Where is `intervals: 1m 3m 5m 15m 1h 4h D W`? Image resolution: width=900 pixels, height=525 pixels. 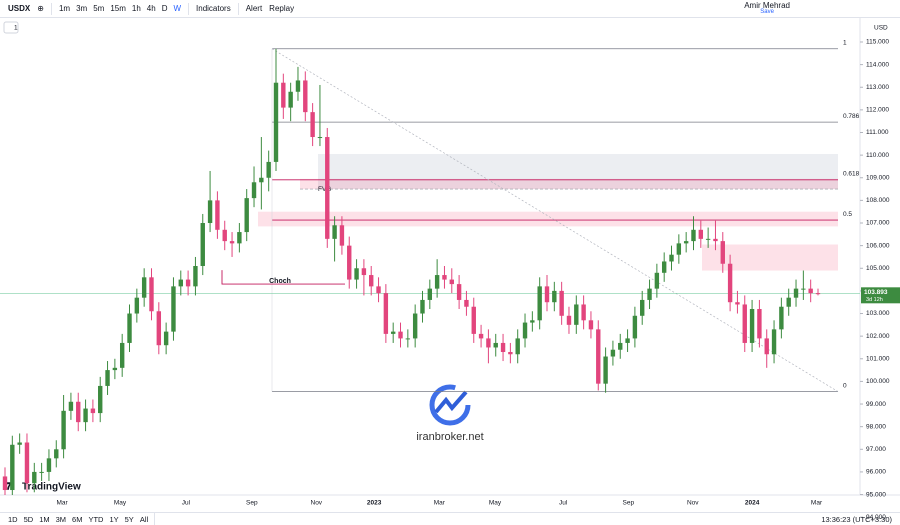
intervals: 1m 3m 5m 15m 1h 4h D W is located at coordinates (120, 8).